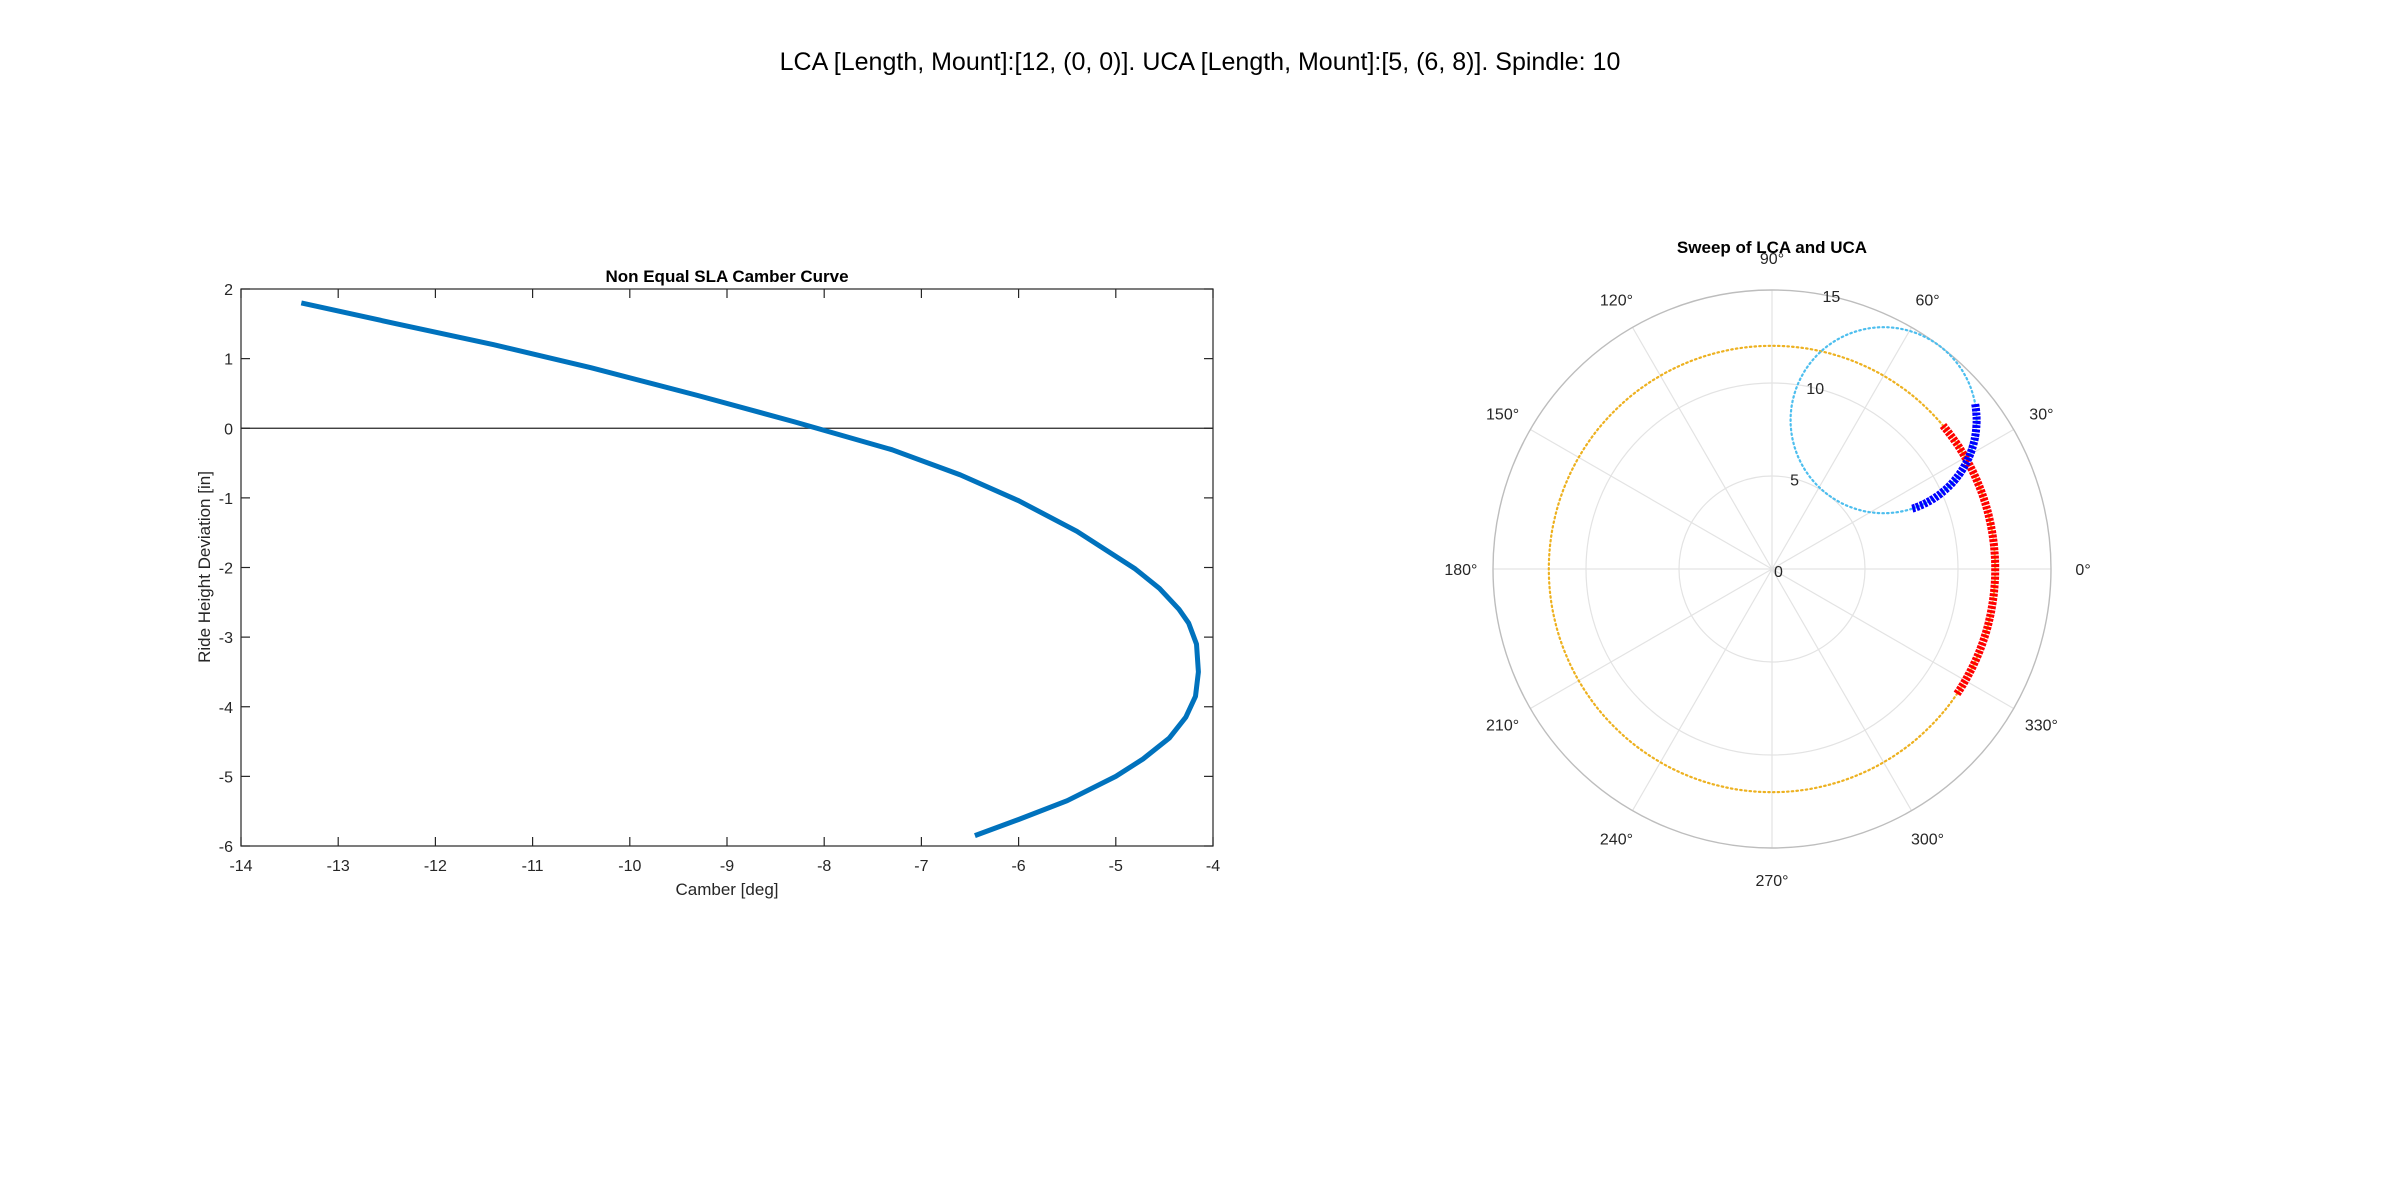 This screenshot has height=1196, width=2400. I want to click on theta-tick-label: 150°, so click(1502, 414).